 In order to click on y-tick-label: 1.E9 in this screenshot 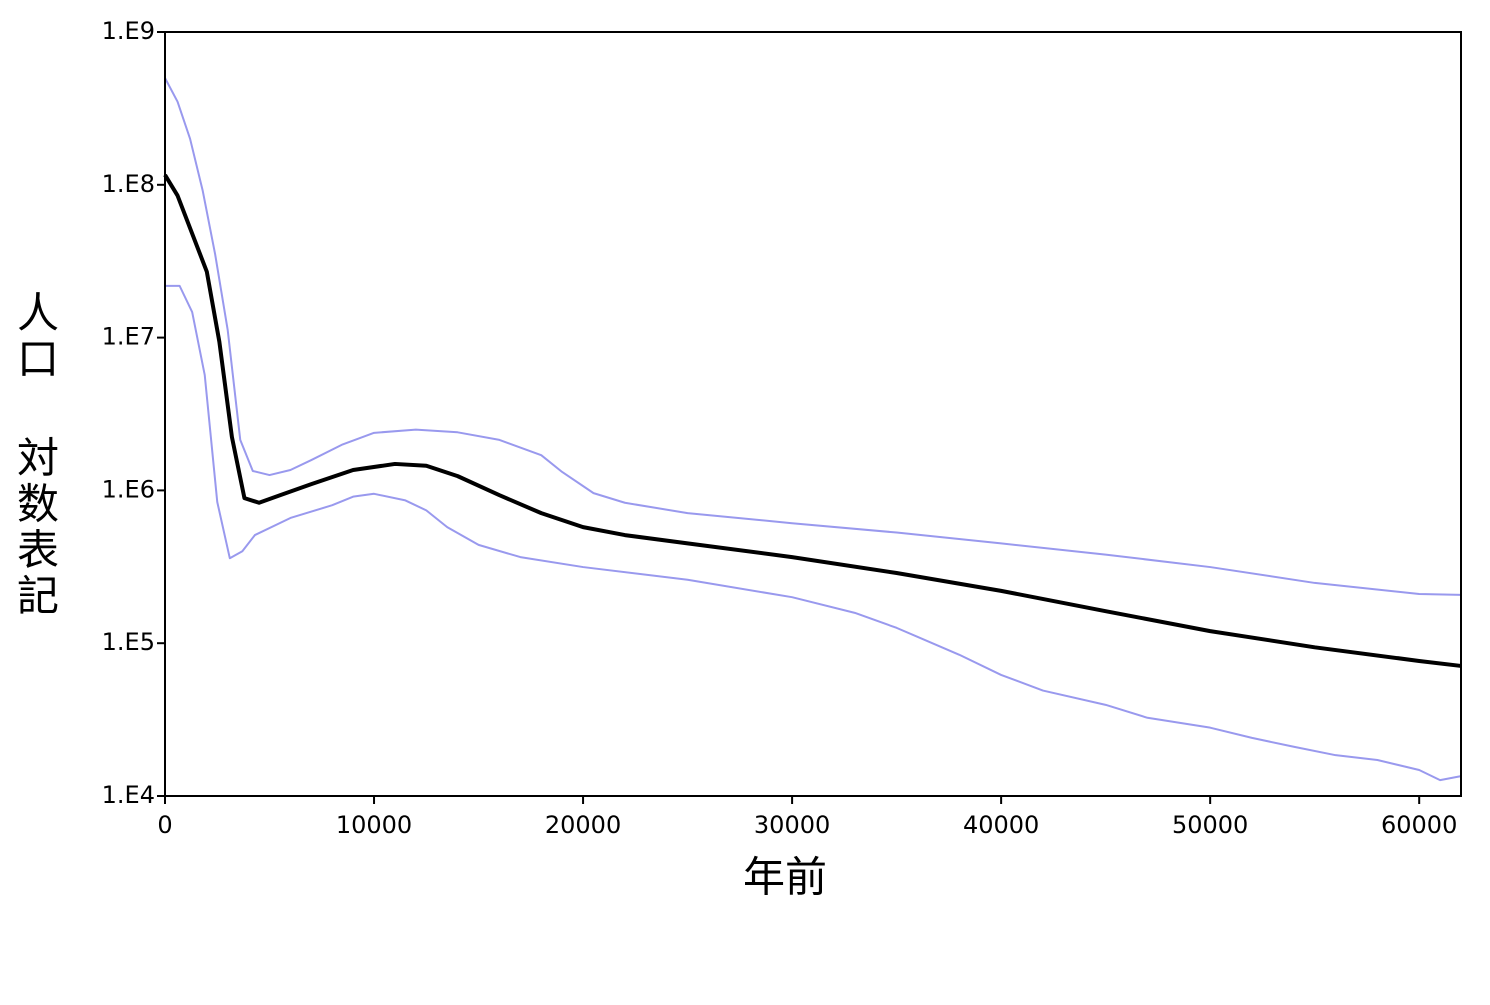, I will do `click(128, 31)`.